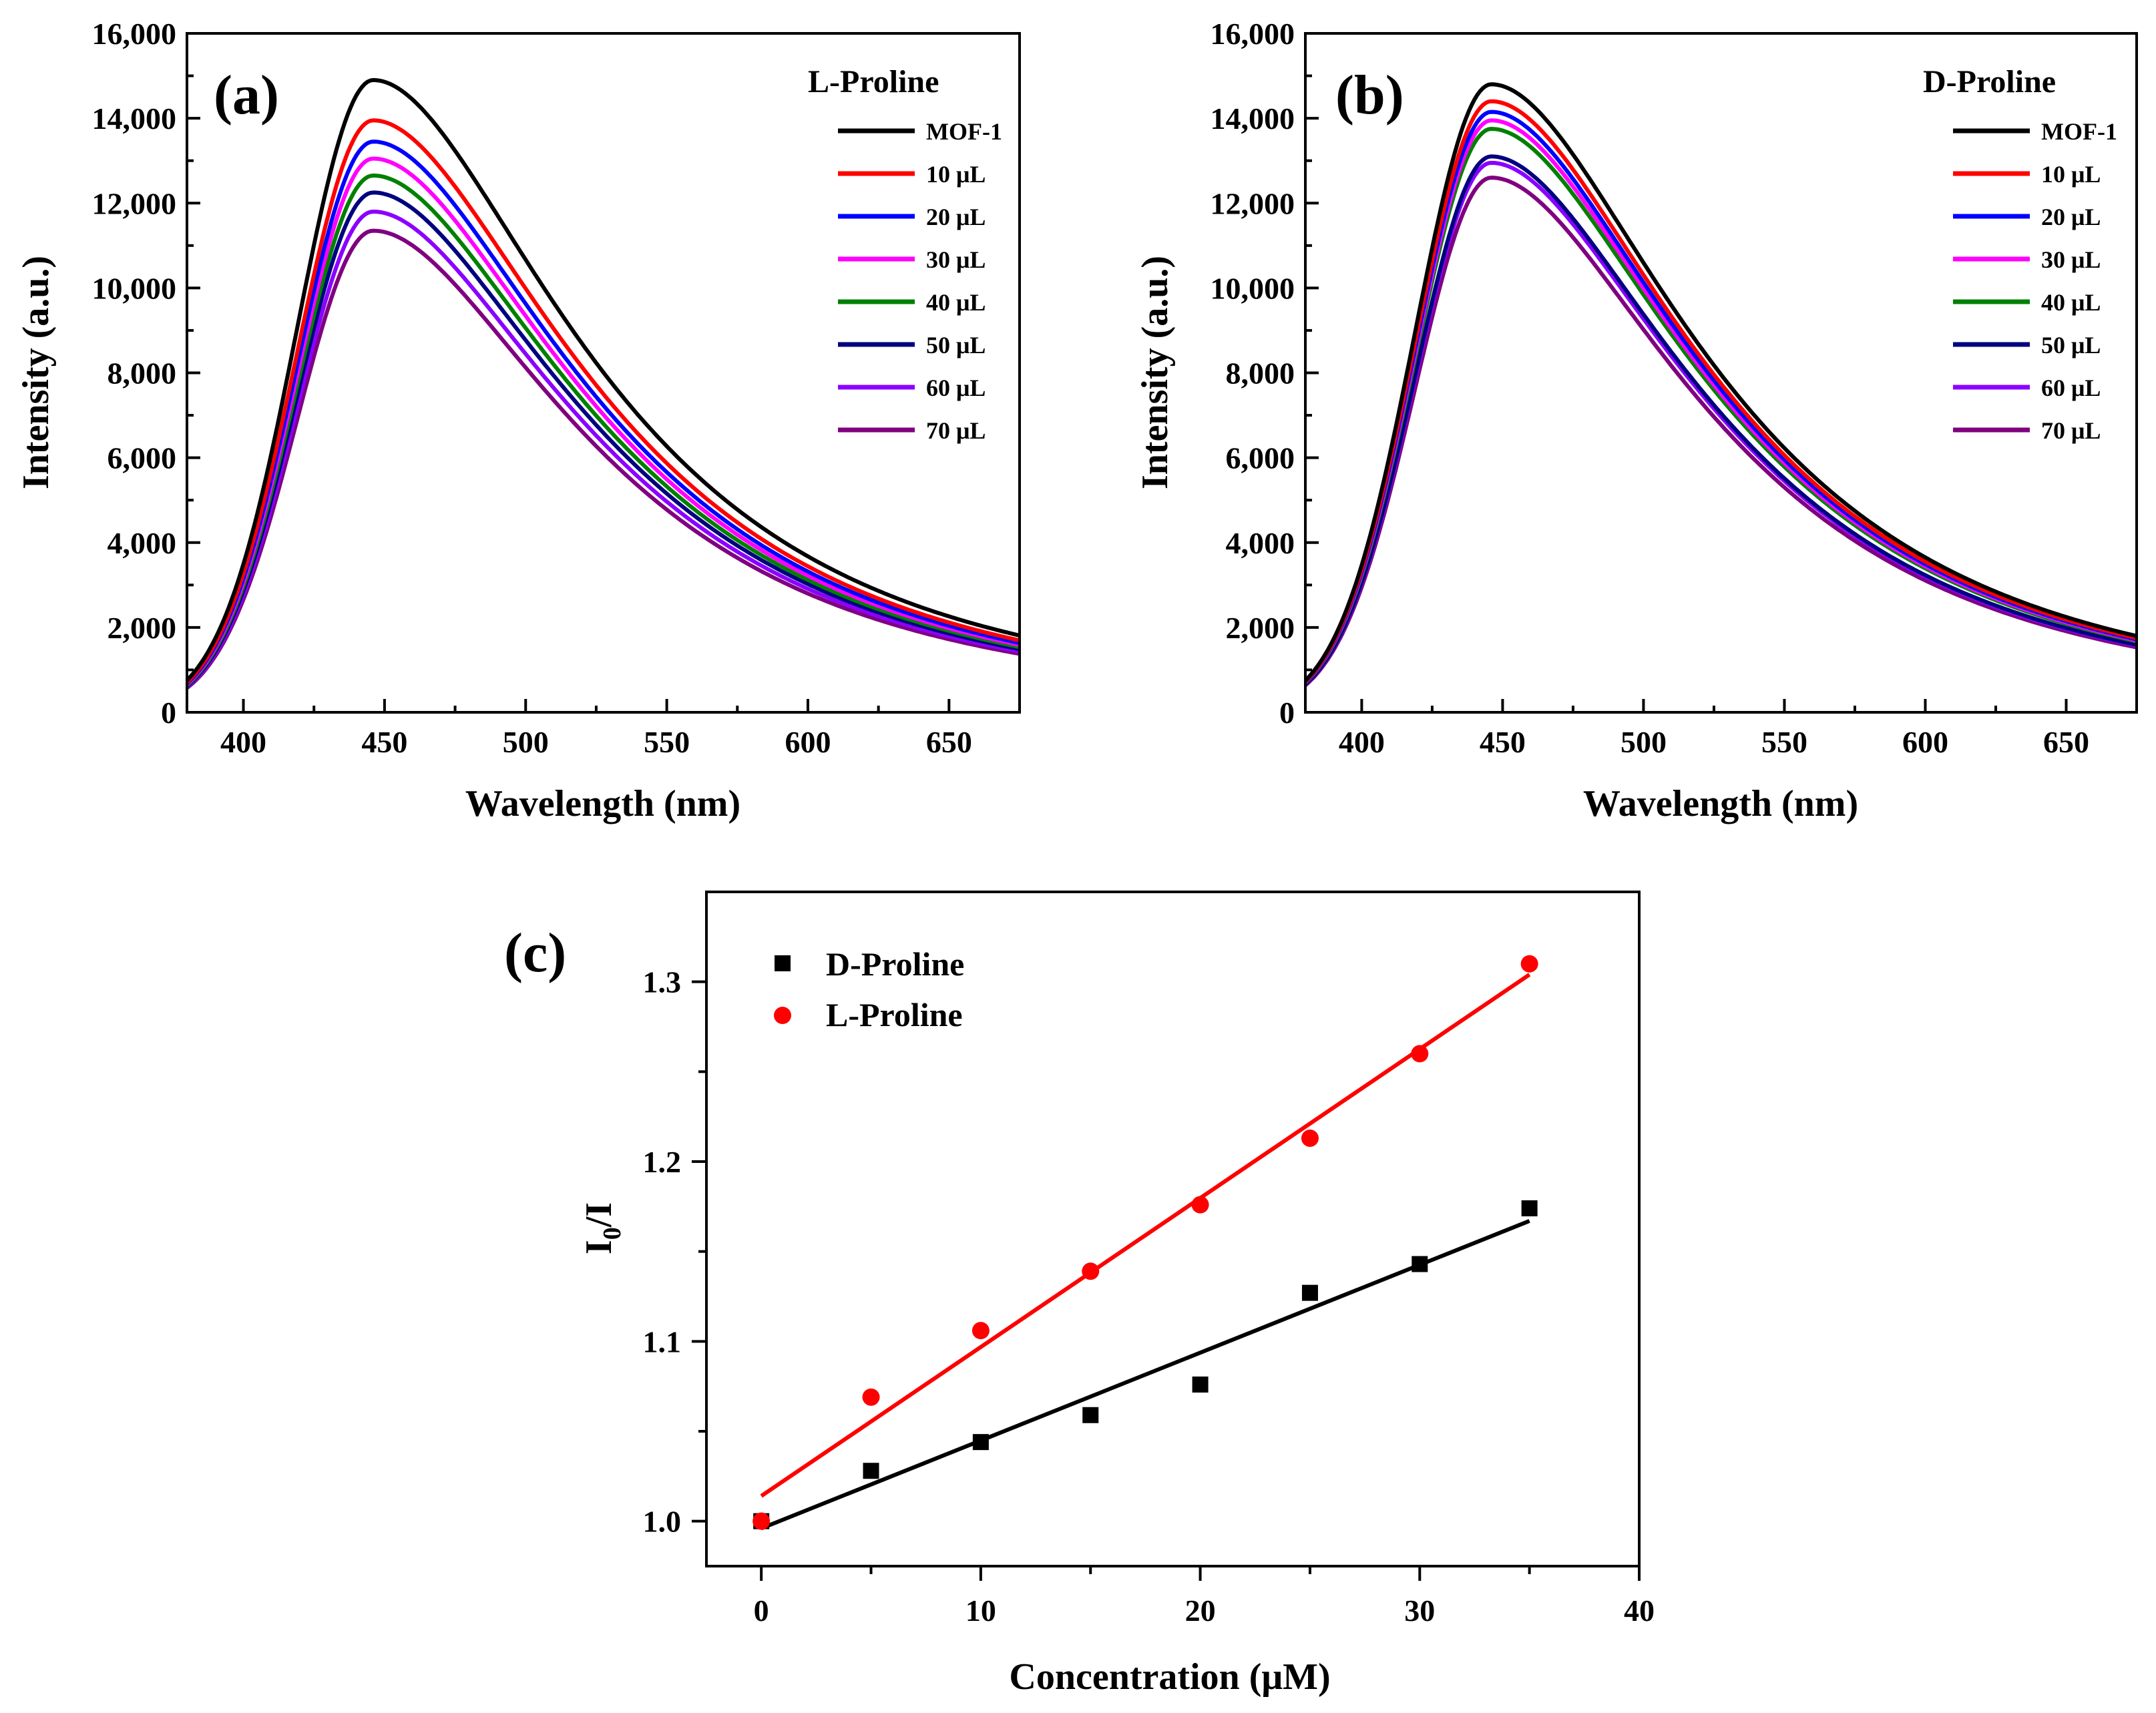 This screenshot has height=1713, width=2156. I want to click on panel-a-curves, so click(602, 383).